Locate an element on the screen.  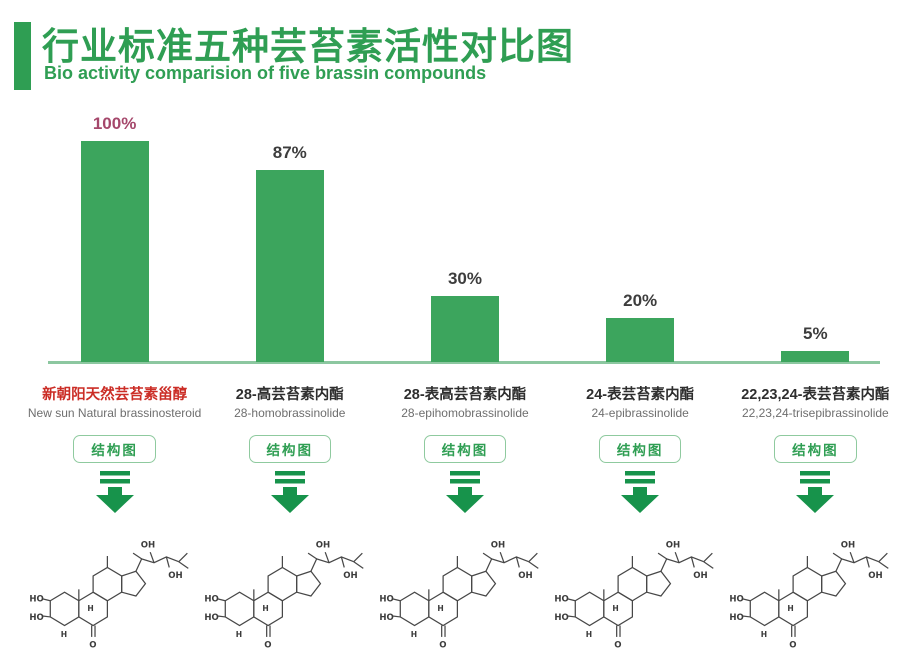
compound-name-en: 22,23,24-trisepibrassinolide is located at coordinates (815, 413).